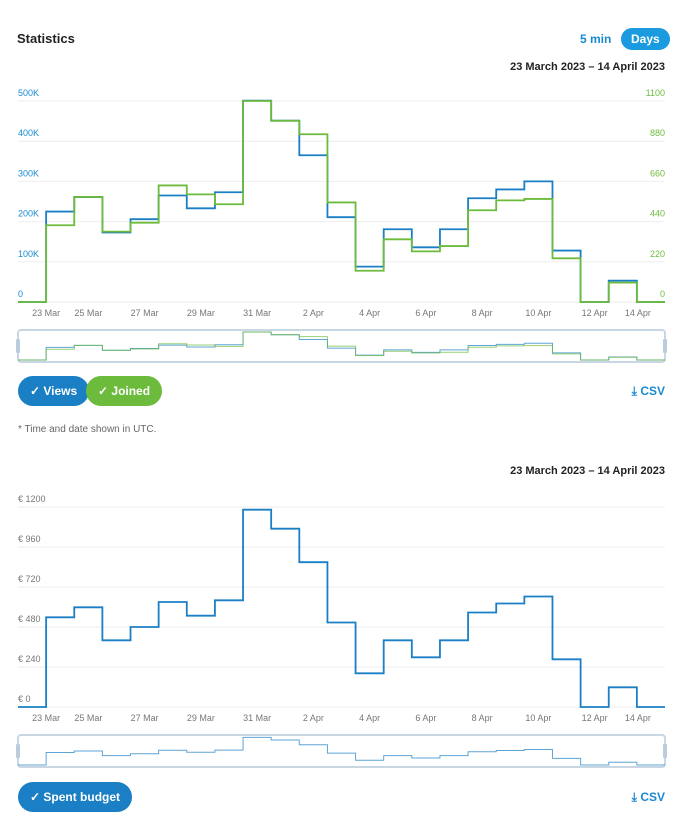 This screenshot has width=683, height=819. What do you see at coordinates (54, 391) in the screenshot?
I see `legend-views-toggle: ✓ Views` at bounding box center [54, 391].